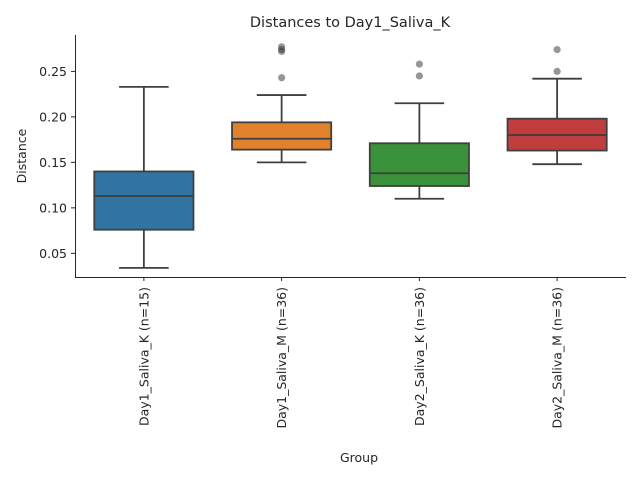  What do you see at coordinates (53, 71) in the screenshot?
I see `y-tick-label: 0.25` at bounding box center [53, 71].